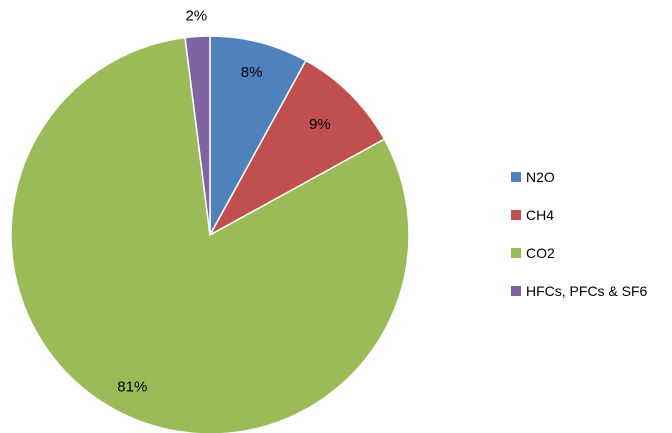 This screenshot has height=433, width=672. What do you see at coordinates (132, 386) in the screenshot?
I see `data-label: 81%` at bounding box center [132, 386].